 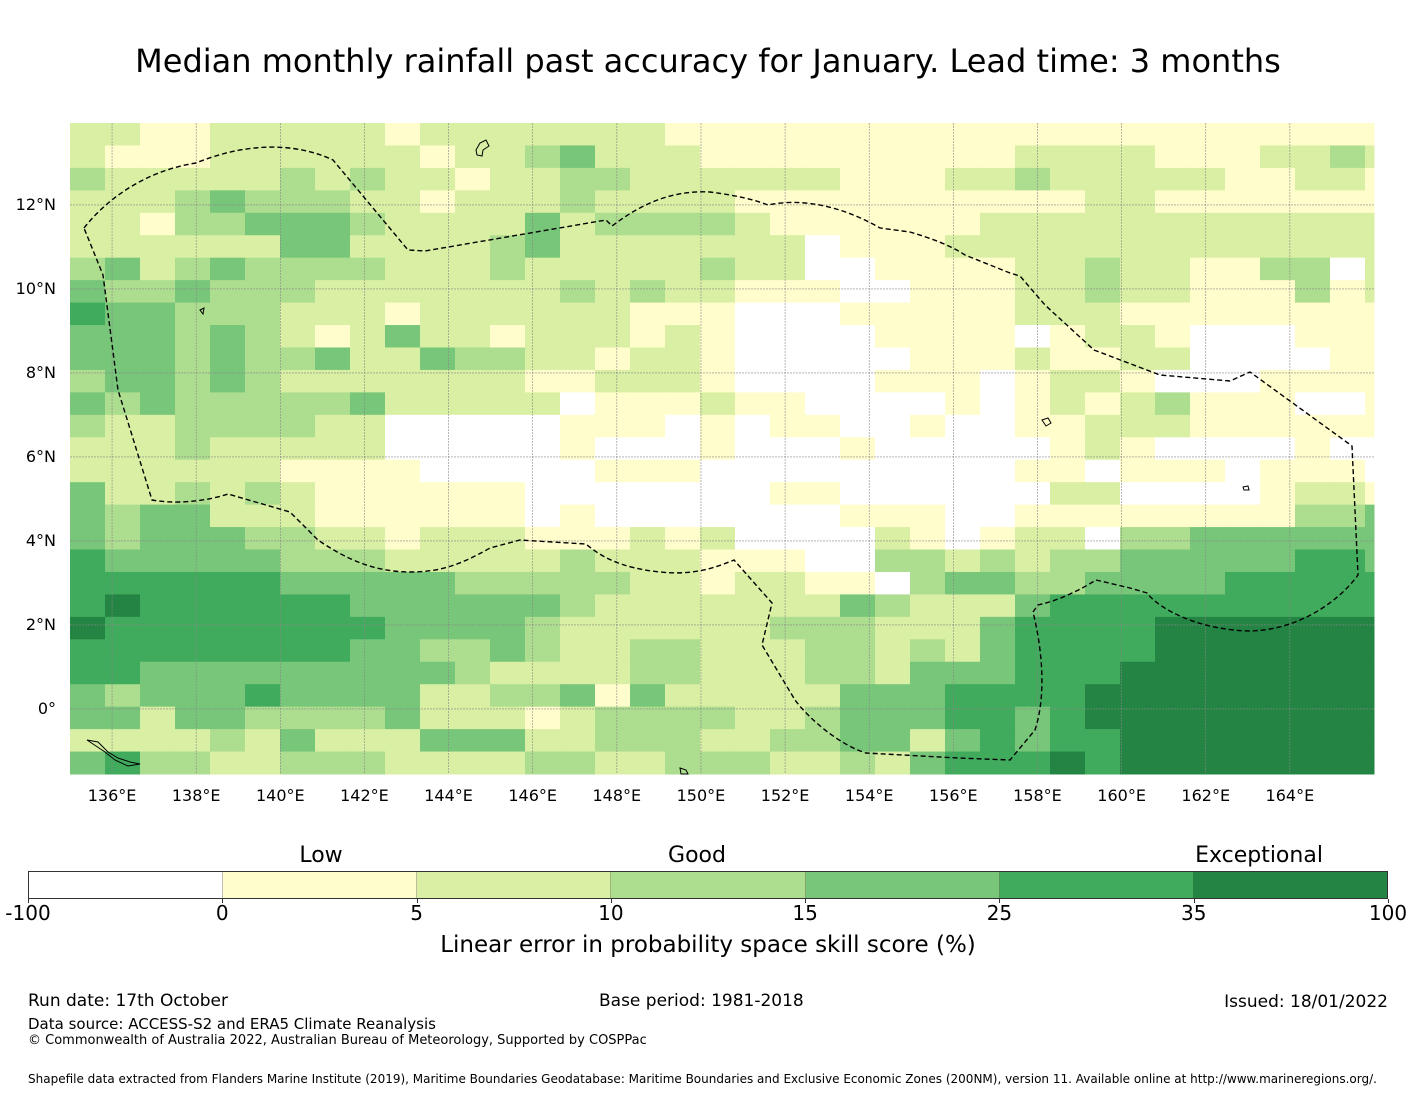 What do you see at coordinates (112, 795) in the screenshot?
I see `x-tick-label: 136°E` at bounding box center [112, 795].